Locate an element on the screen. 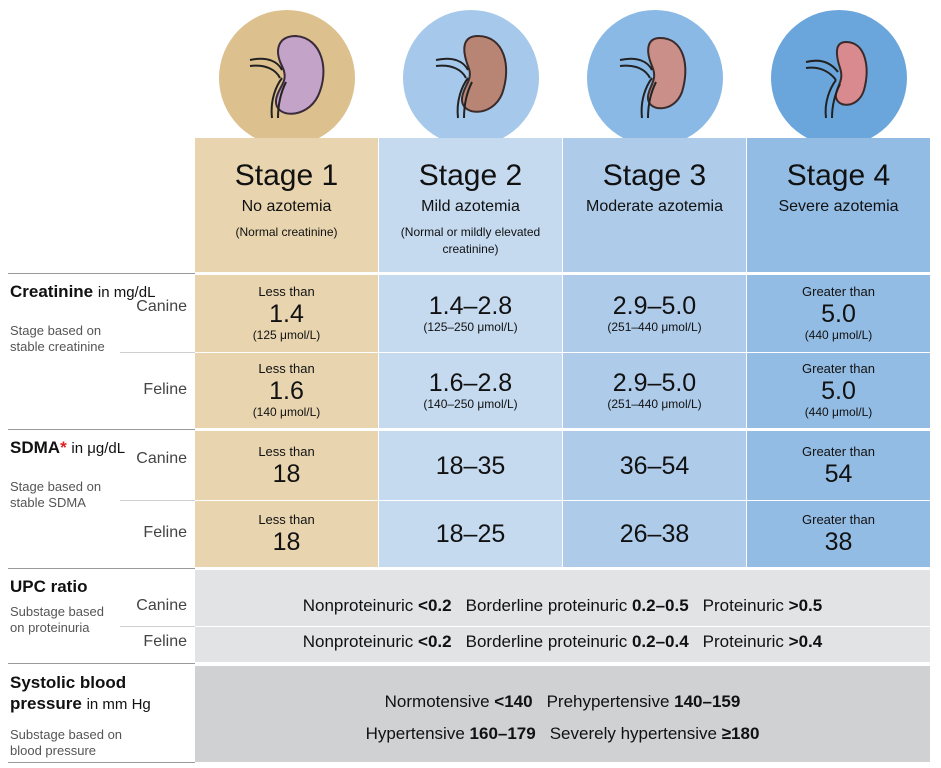 The width and height of the screenshot is (941, 768). stage-cell: Less than 1.6 (140 μmol/L) is located at coordinates (286, 390).